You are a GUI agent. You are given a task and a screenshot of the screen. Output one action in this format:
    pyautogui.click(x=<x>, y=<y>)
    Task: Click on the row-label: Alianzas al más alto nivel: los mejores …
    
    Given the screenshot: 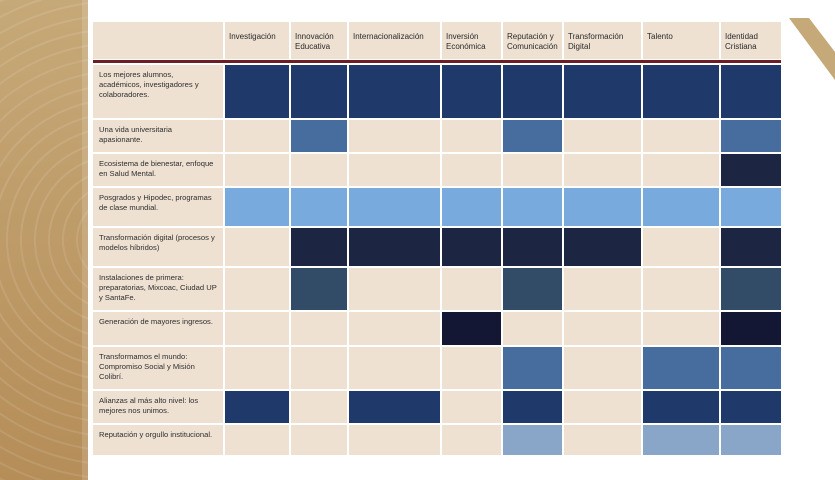 What is the action you would take?
    pyautogui.click(x=158, y=407)
    